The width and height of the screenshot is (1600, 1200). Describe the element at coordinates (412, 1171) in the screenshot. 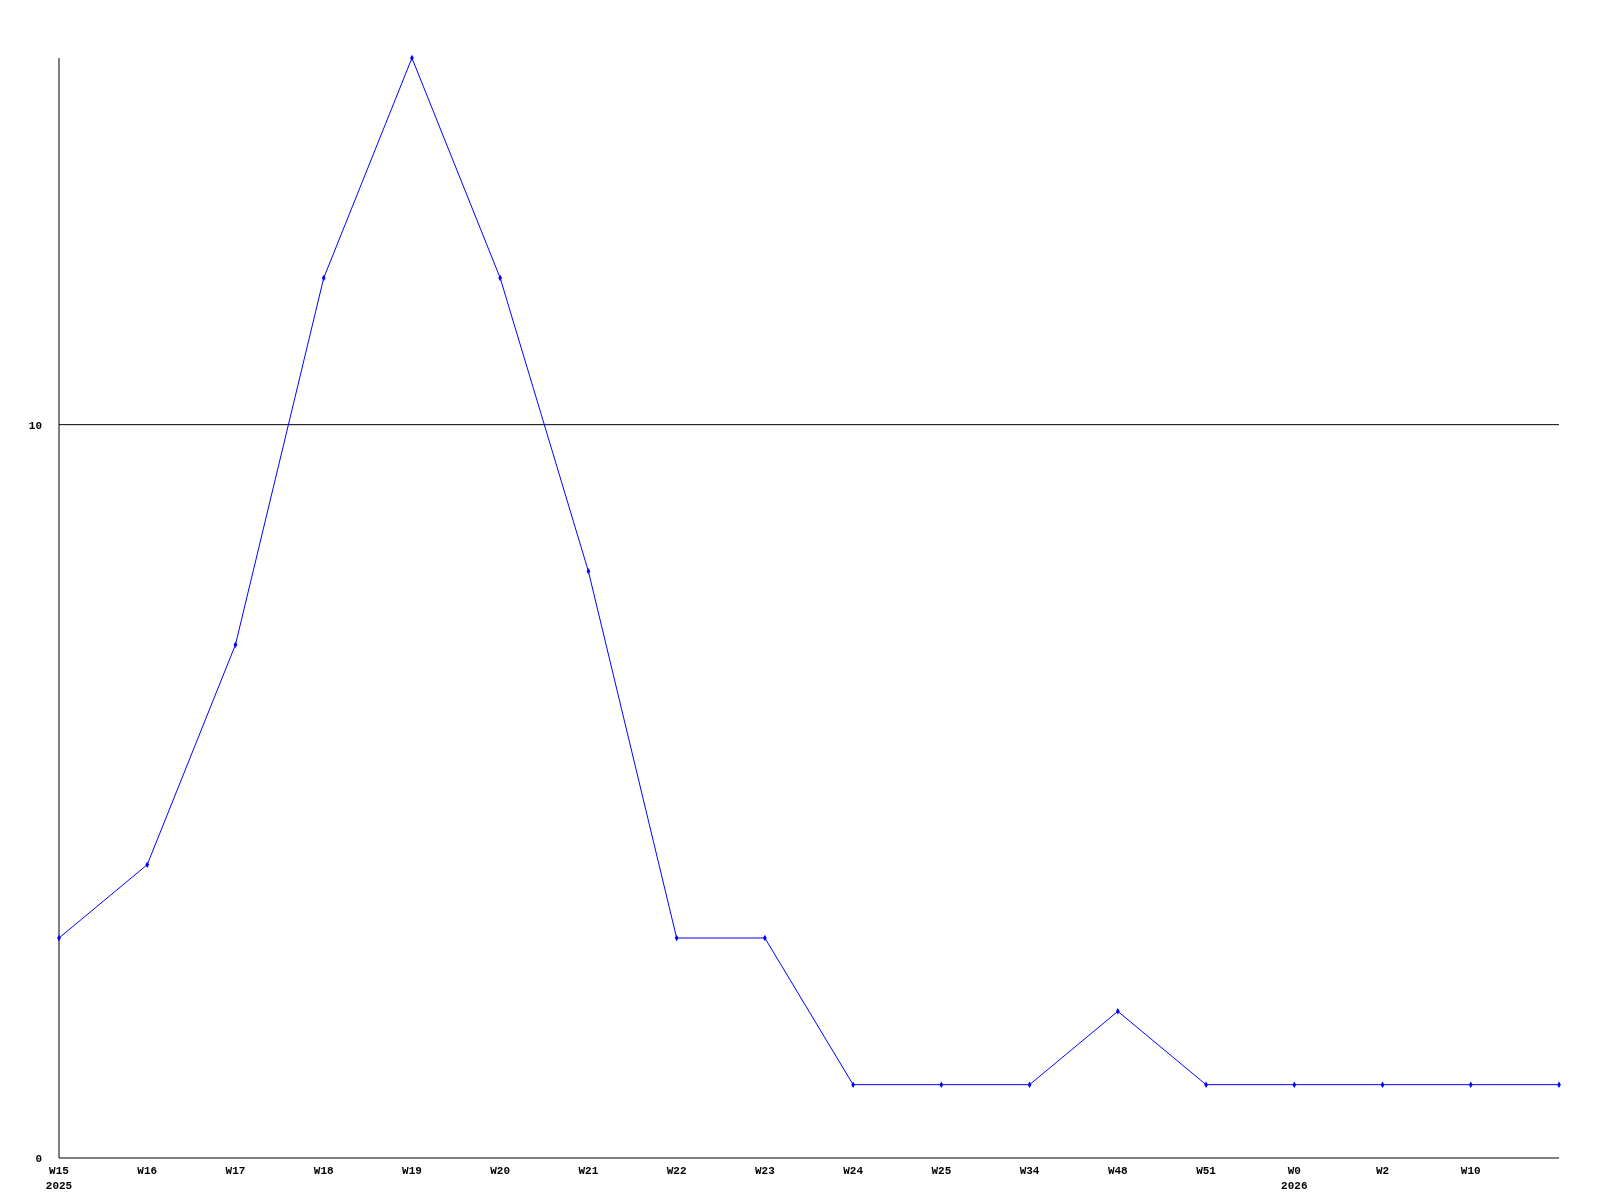

I see `x-tick-label: W19` at that location.